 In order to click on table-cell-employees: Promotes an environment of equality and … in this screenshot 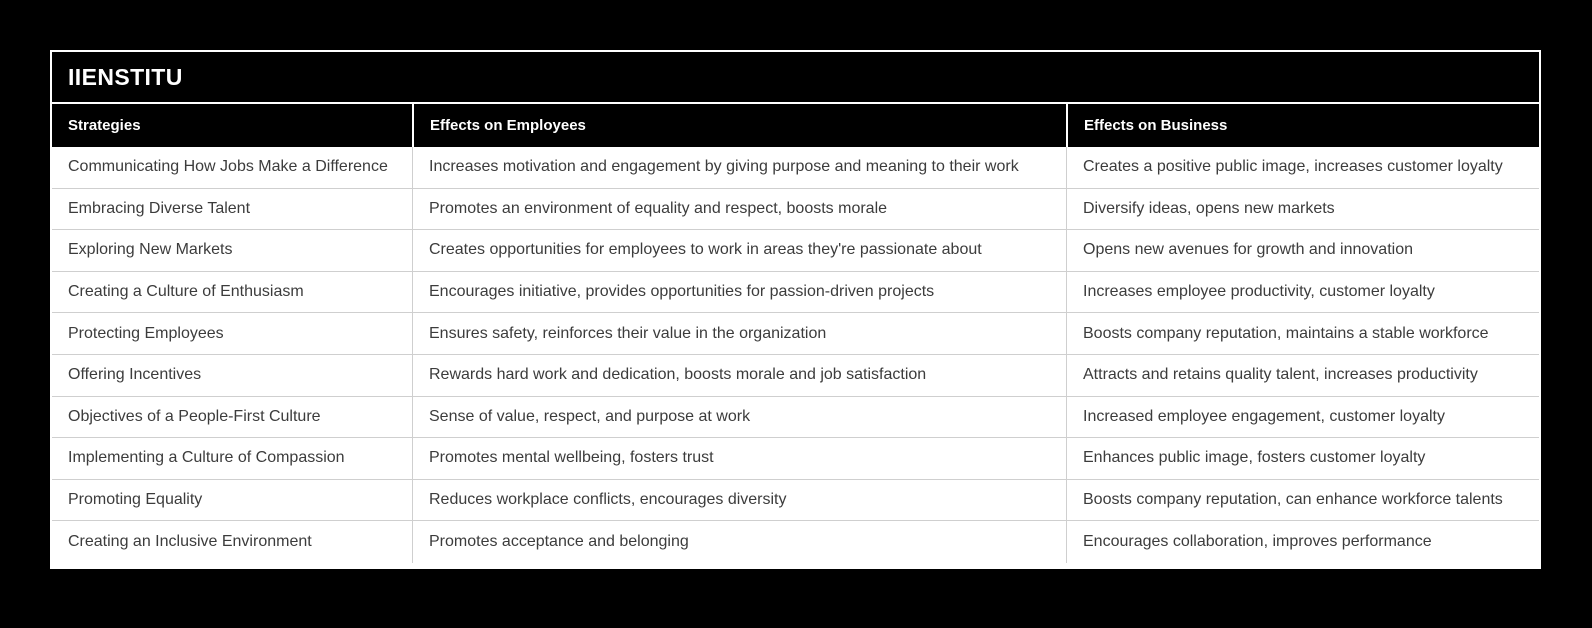, I will do `click(739, 209)`.